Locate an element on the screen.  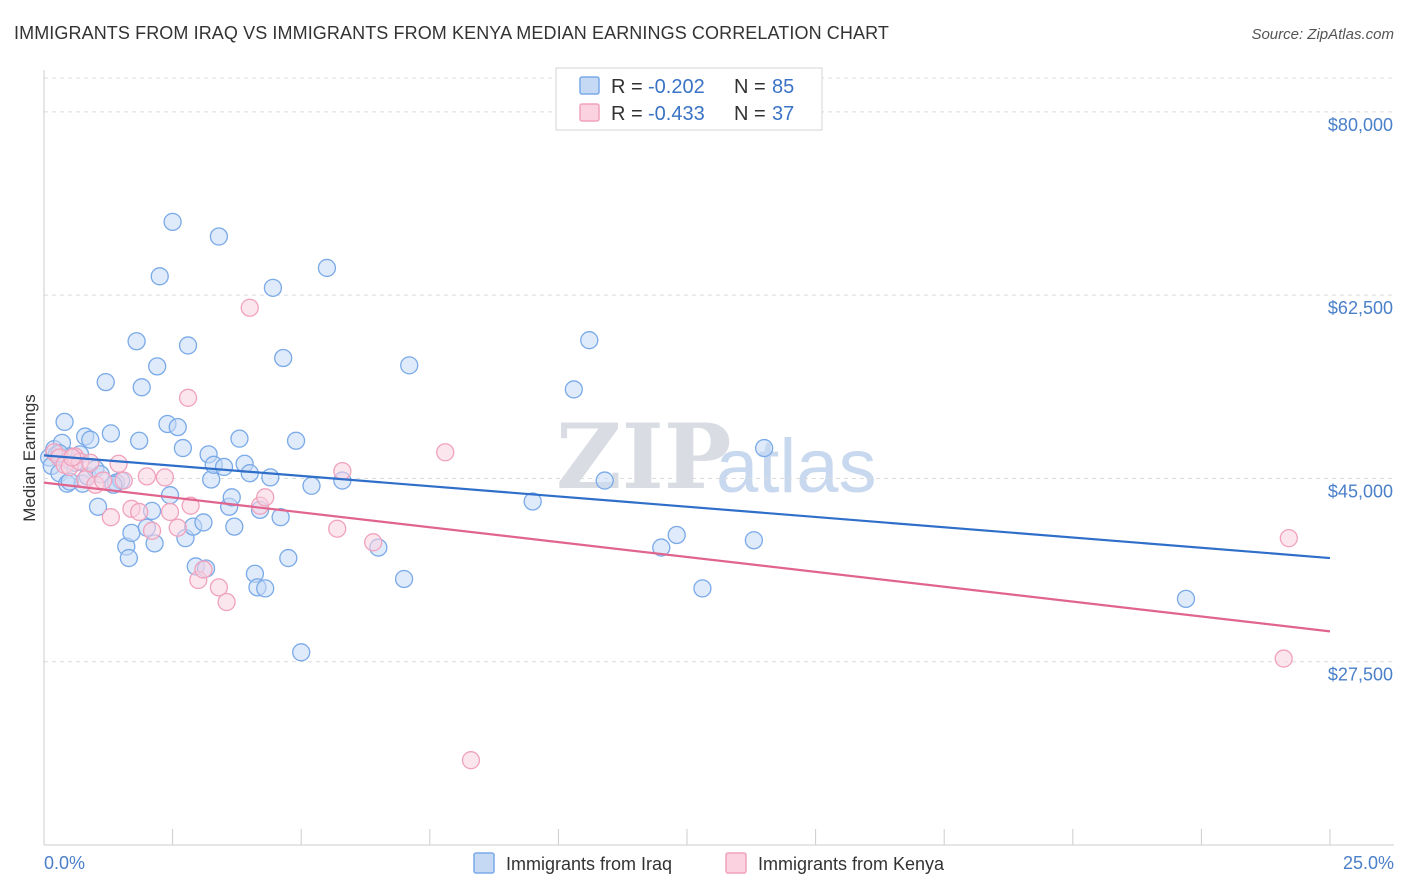
y-tick-labels: $80,000 $62,500 $45,000 $27,500 is located at coordinates (1360, 400).